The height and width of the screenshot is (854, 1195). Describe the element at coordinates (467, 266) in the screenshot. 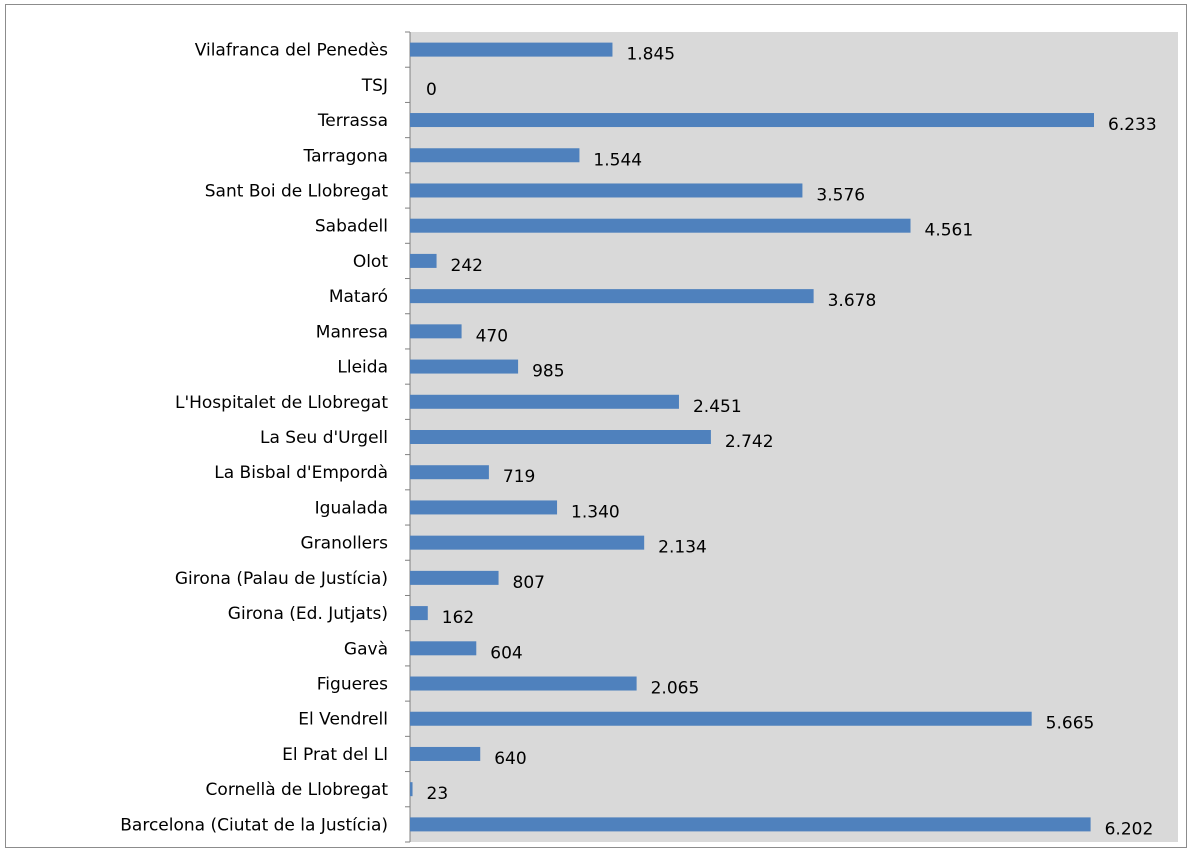

I see `data-label: 242` at that location.